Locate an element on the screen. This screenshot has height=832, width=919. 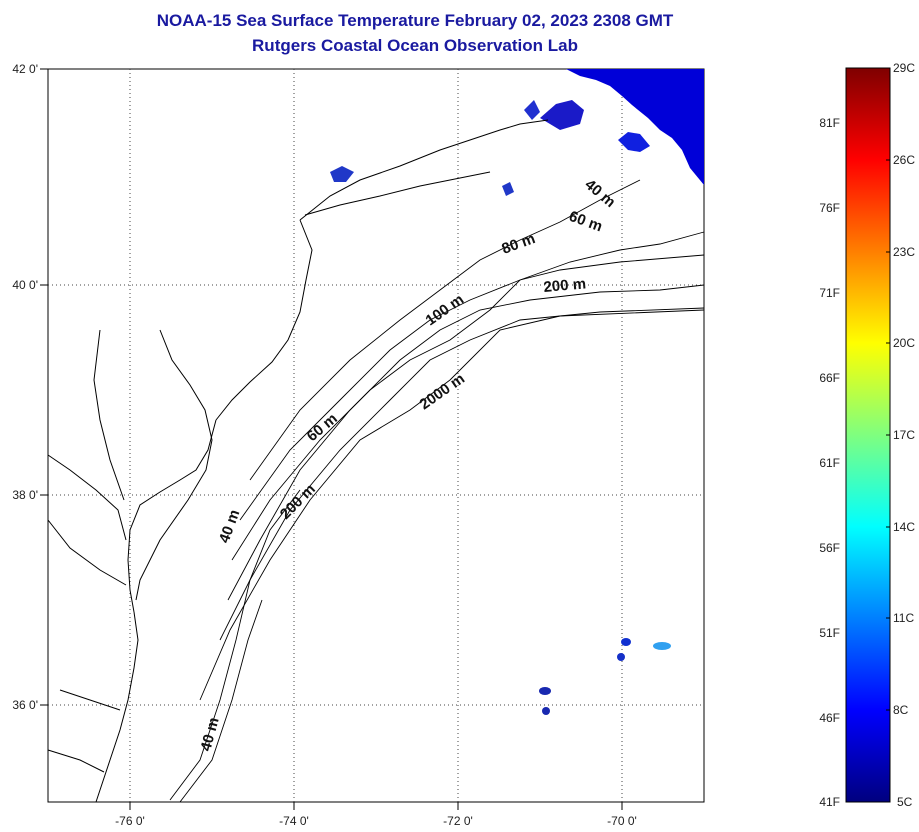
fahrenheit-label: 51F is located at coordinates (829, 633).